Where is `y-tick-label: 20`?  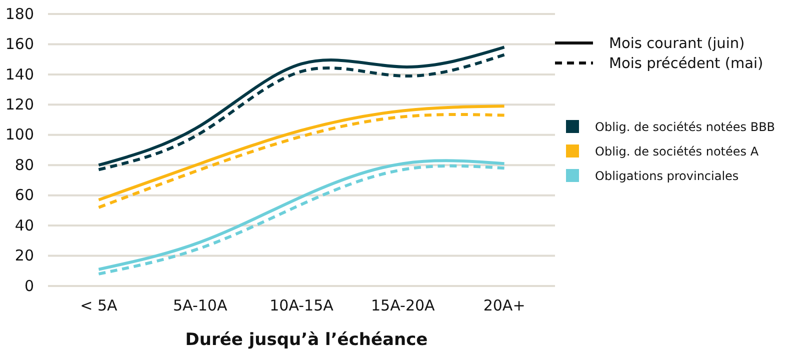 y-tick-label: 20 is located at coordinates (24, 255).